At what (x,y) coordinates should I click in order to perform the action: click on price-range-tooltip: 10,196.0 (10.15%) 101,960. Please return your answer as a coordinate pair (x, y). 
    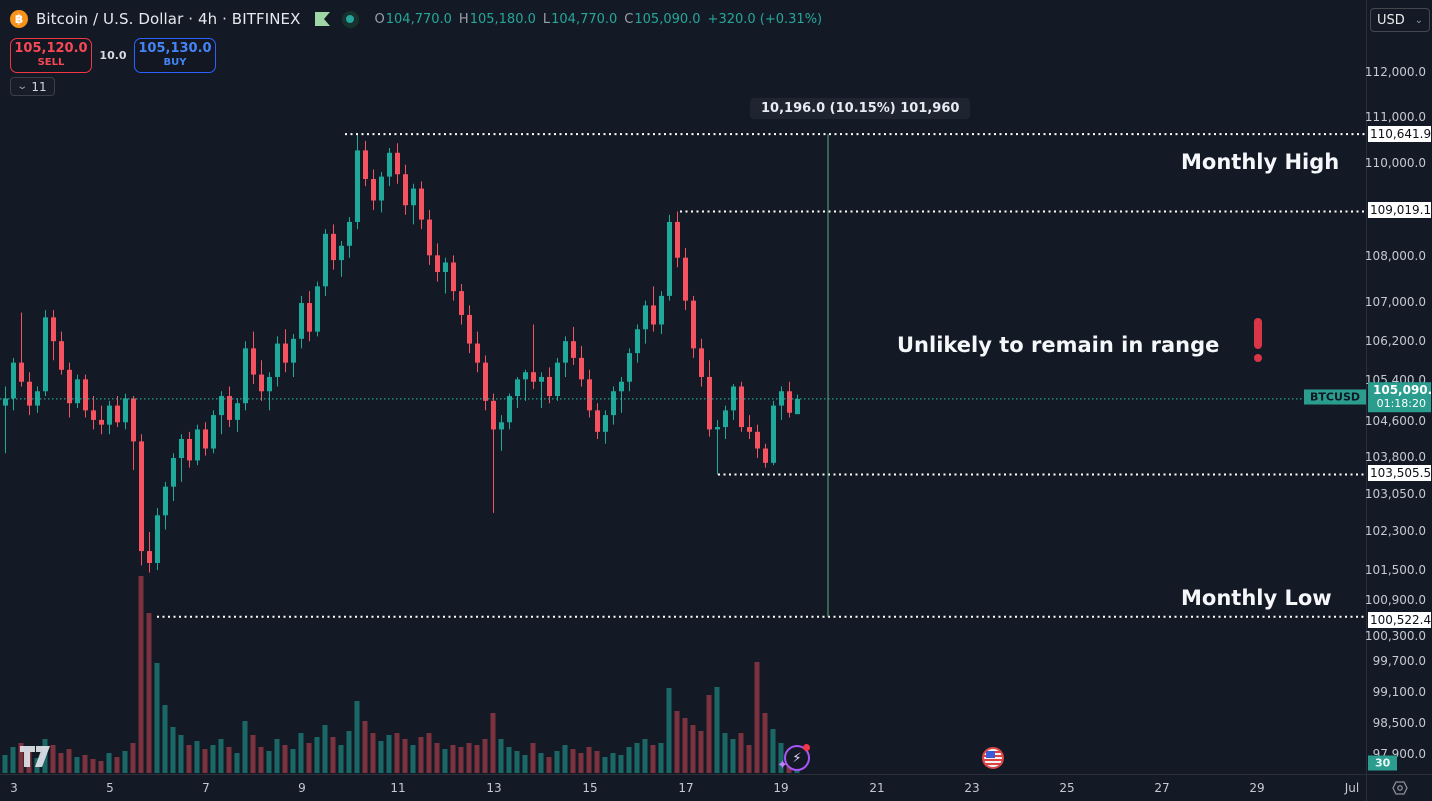
    Looking at the image, I should click on (860, 108).